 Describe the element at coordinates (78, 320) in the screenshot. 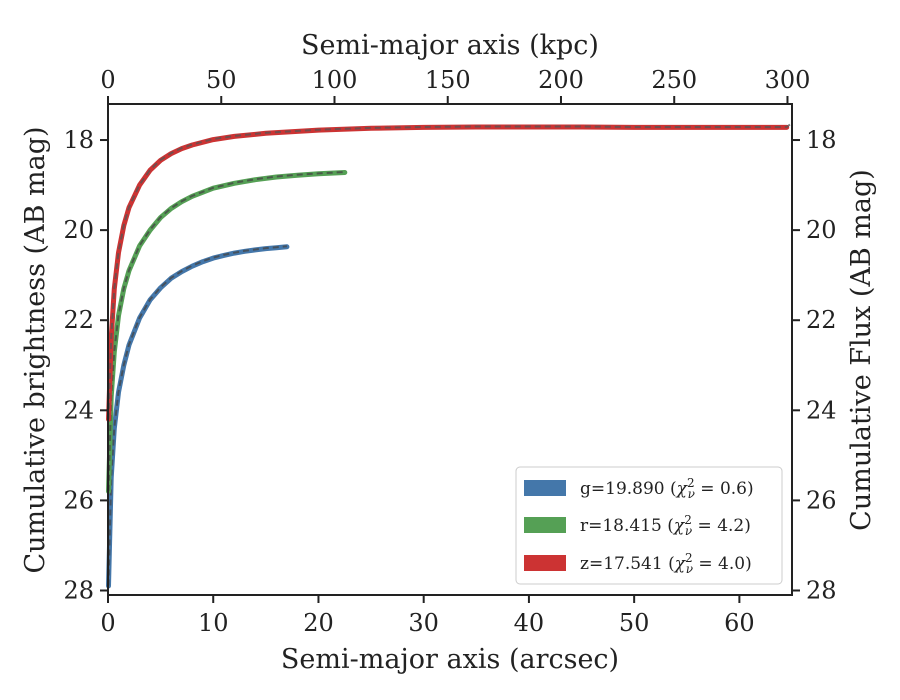

I see `y-tick-label-left: 22` at that location.